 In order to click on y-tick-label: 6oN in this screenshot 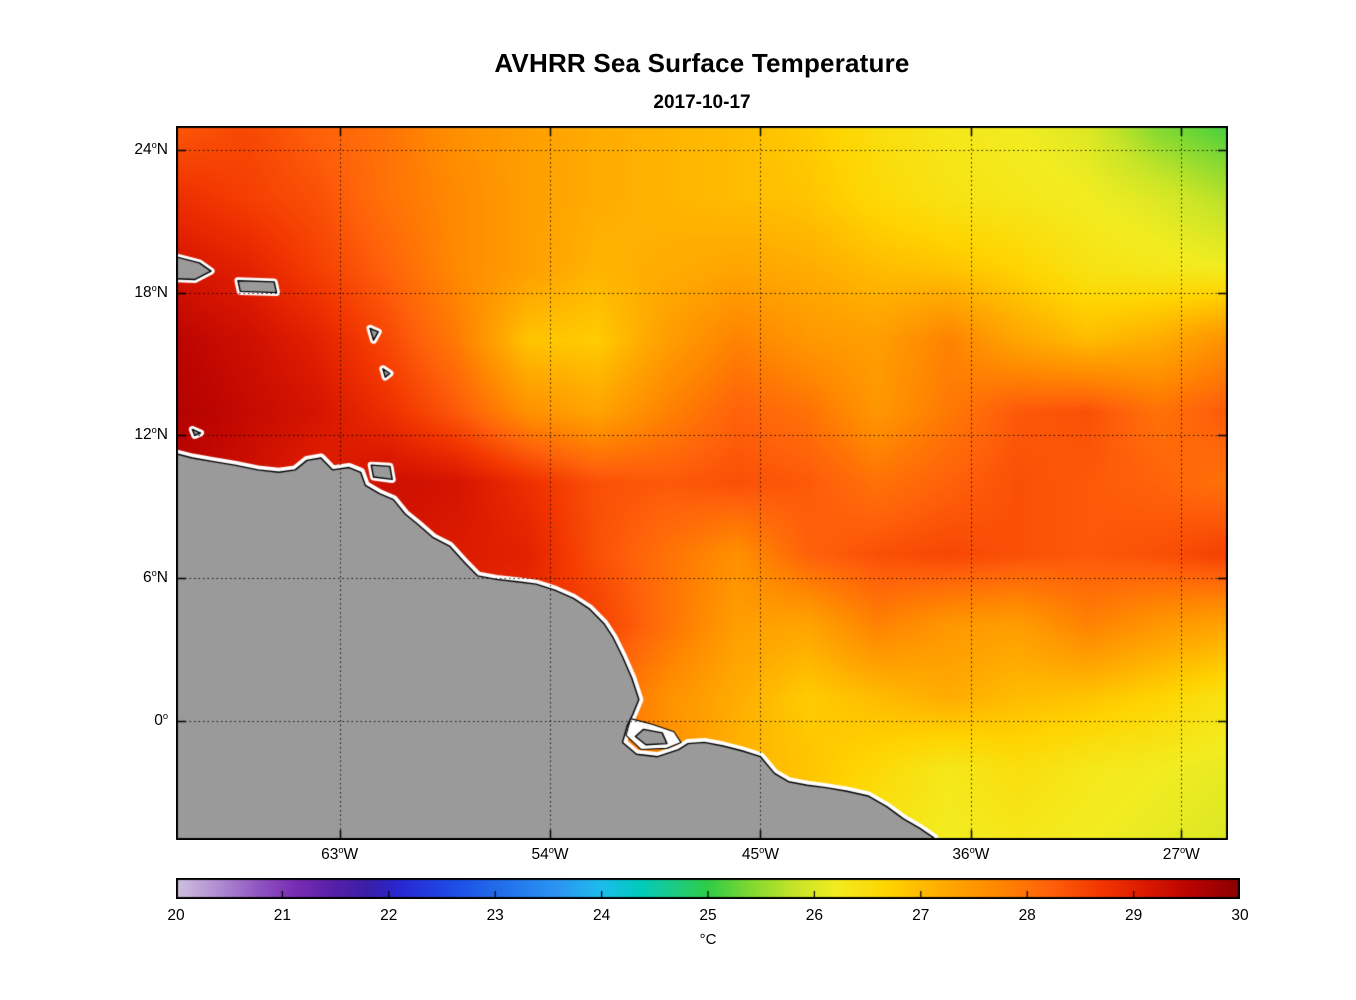, I will do `click(155, 577)`.